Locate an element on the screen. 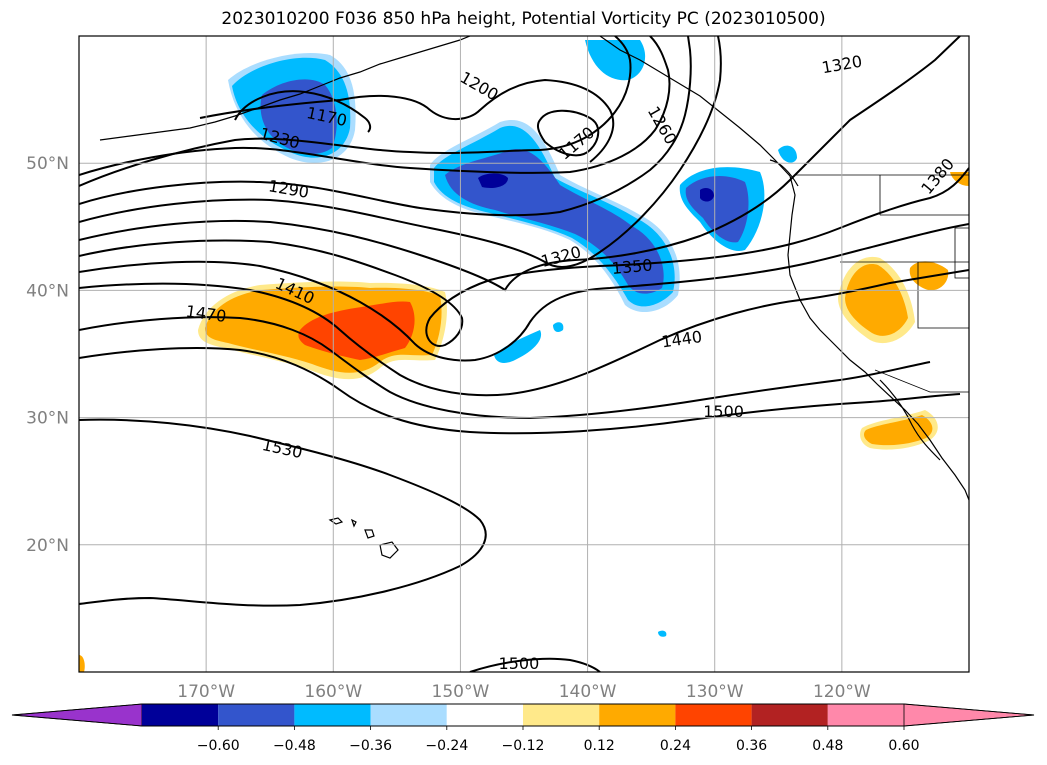 The width and height of the screenshot is (1047, 765). colorbar-tick-label: −0.24 is located at coordinates (446, 746).